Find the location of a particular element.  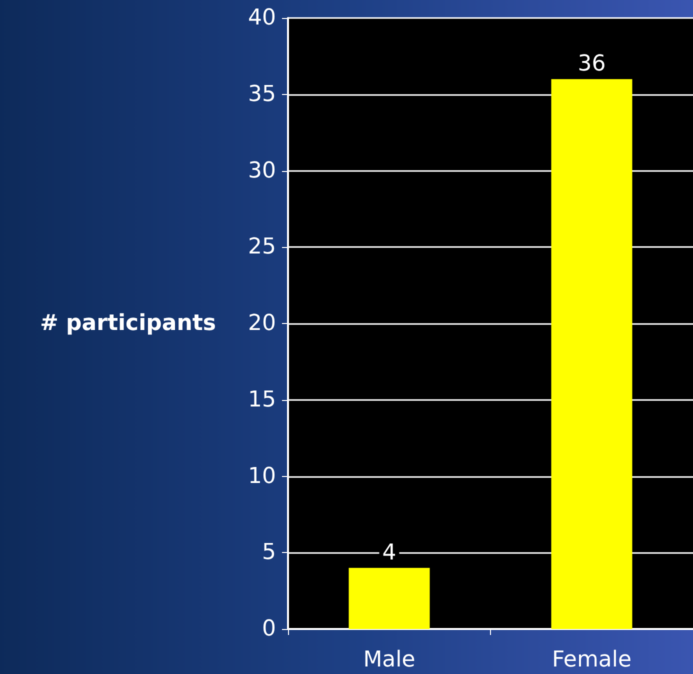

y-tick-label: 20 is located at coordinates (262, 323).